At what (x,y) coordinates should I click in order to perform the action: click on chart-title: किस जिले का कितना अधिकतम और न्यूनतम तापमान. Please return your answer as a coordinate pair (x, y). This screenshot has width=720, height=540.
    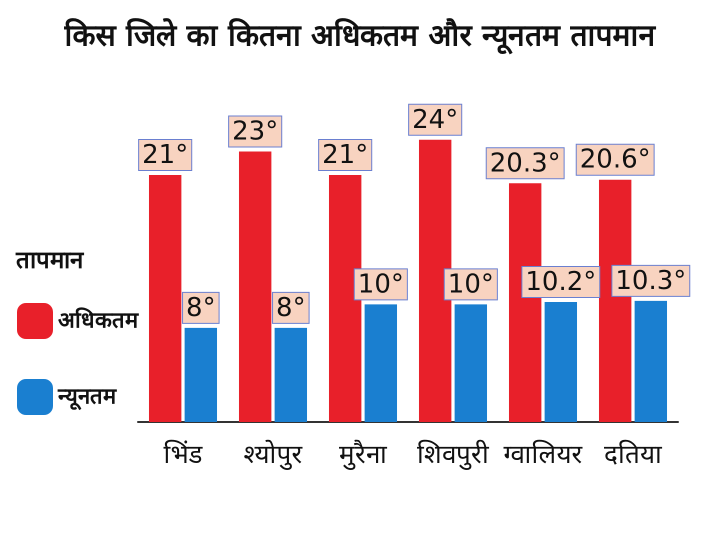
    Looking at the image, I should click on (360, 36).